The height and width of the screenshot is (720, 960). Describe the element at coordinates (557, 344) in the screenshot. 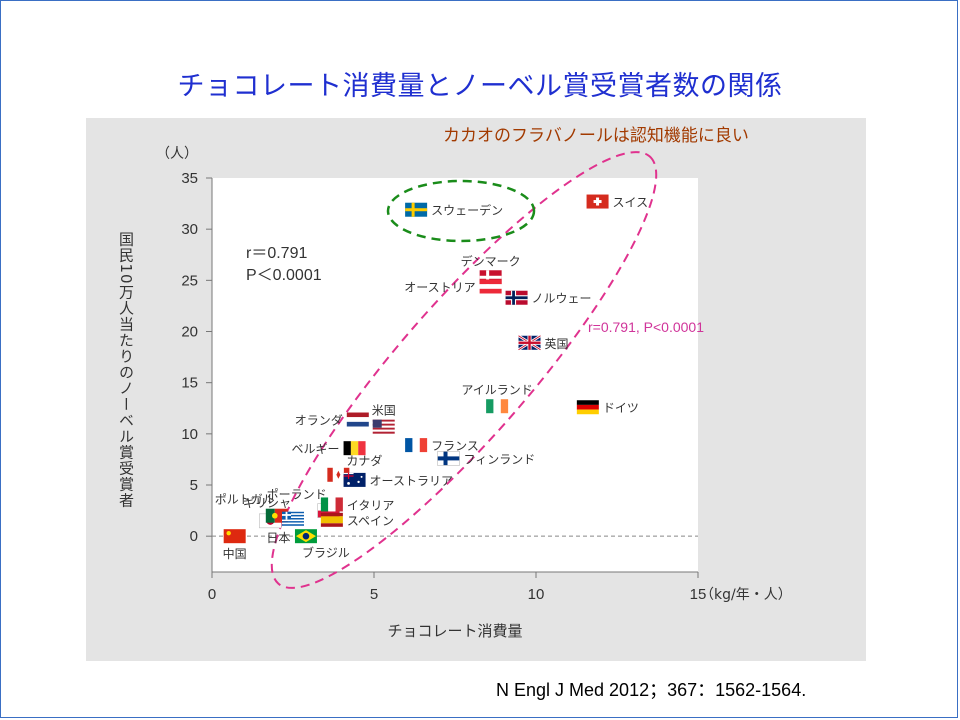

I see `point-label: 英国` at that location.